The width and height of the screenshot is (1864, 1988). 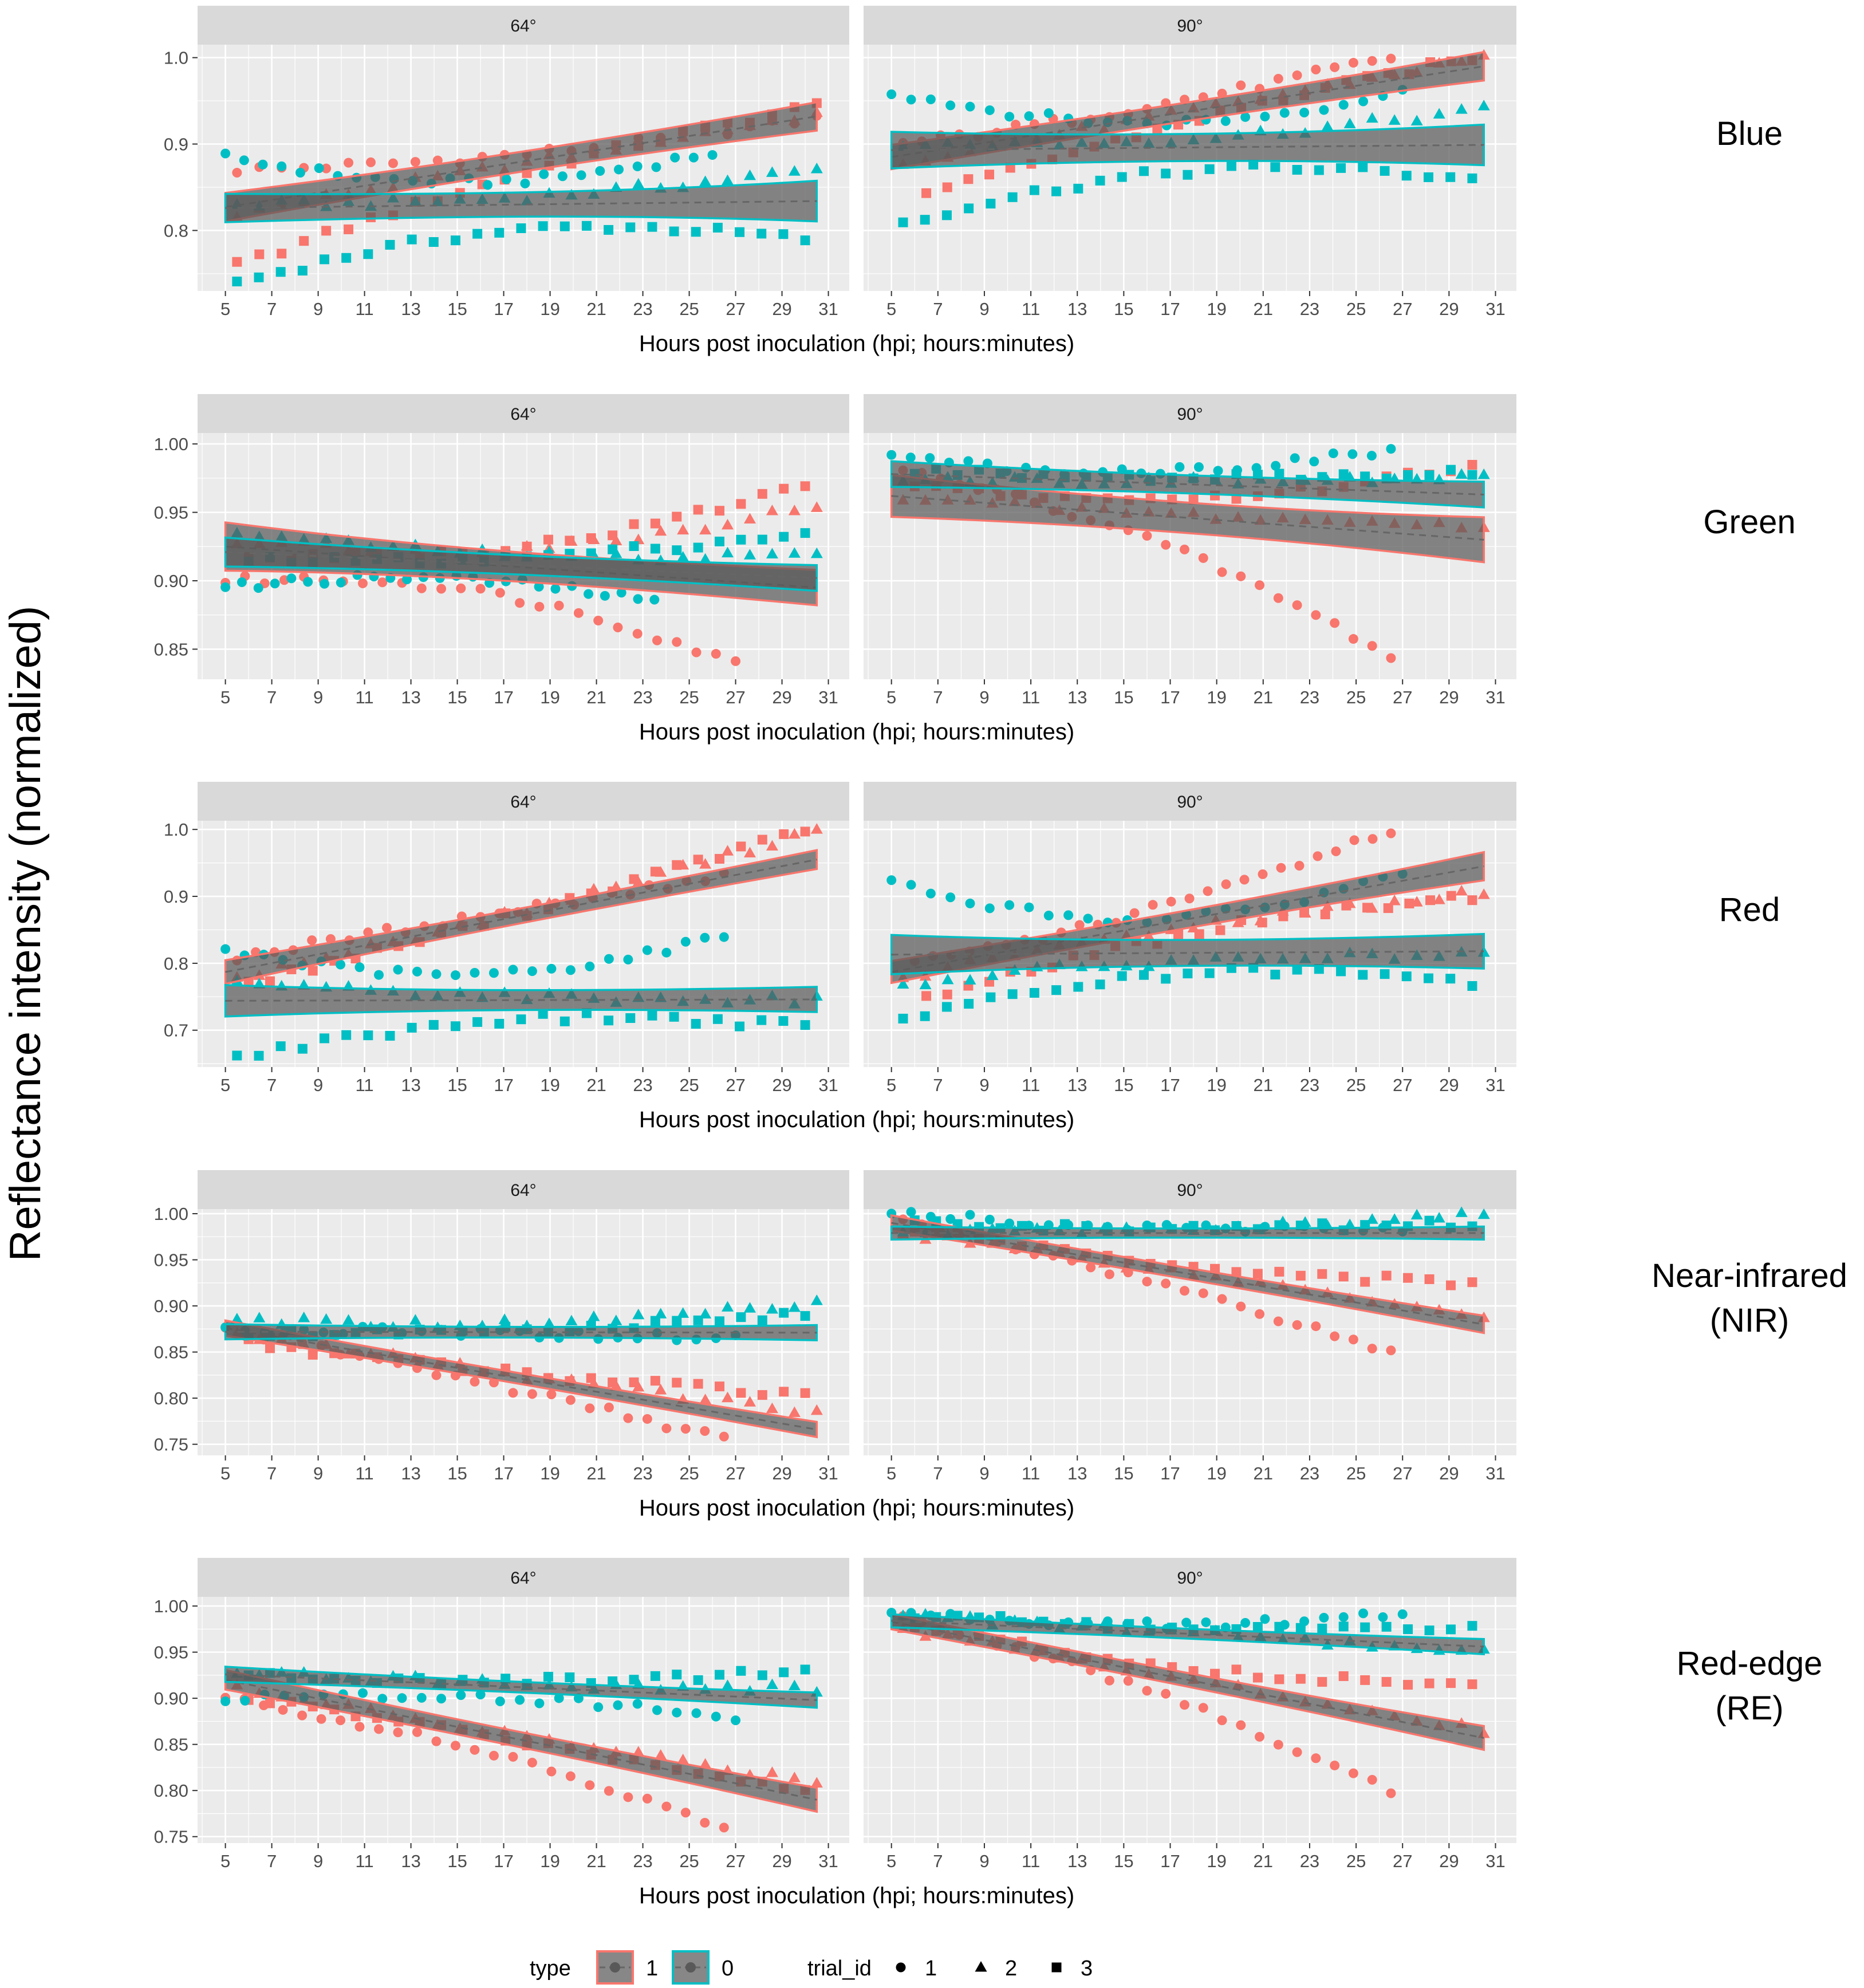 What do you see at coordinates (728, 1968) in the screenshot?
I see `legend-label-type: 0` at bounding box center [728, 1968].